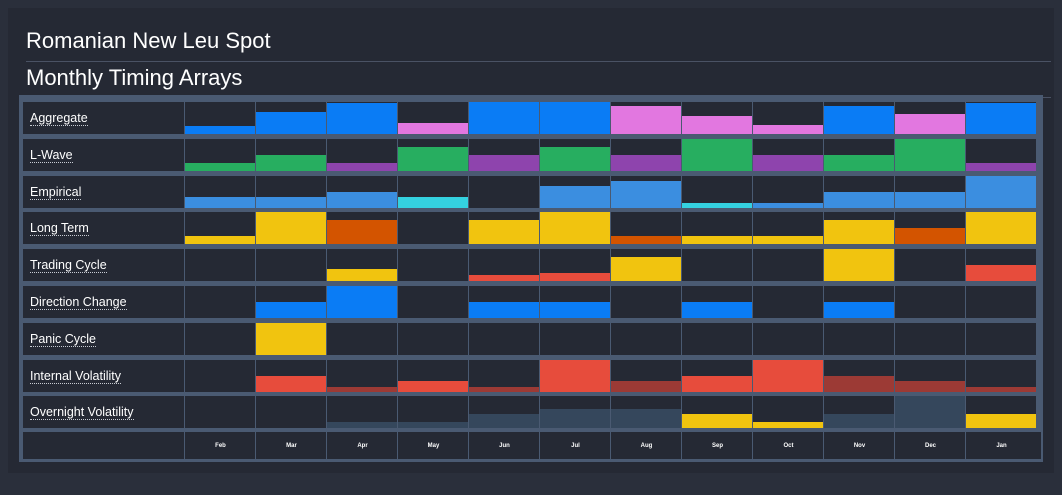 Image resolution: width=1062 pixels, height=495 pixels. What do you see at coordinates (59, 118) in the screenshot?
I see `row-label-aggregate: Aggregate` at bounding box center [59, 118].